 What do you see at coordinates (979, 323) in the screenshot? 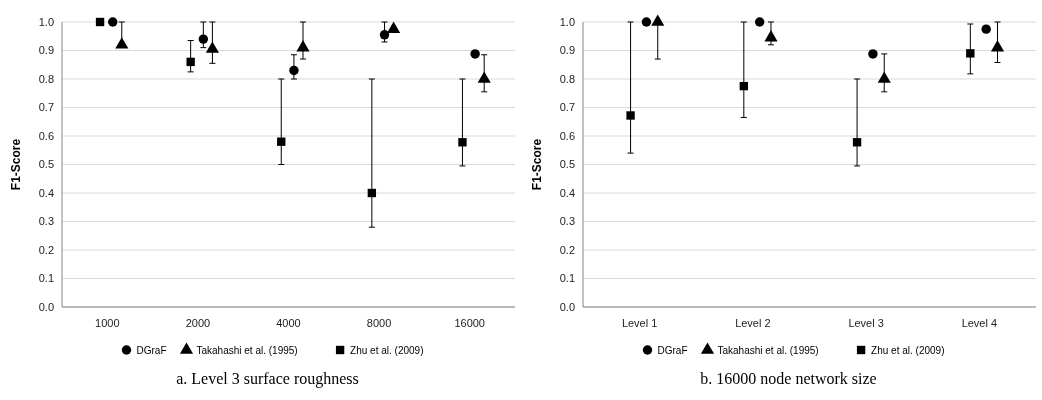
I see `x-tick-label: Level 4` at bounding box center [979, 323].